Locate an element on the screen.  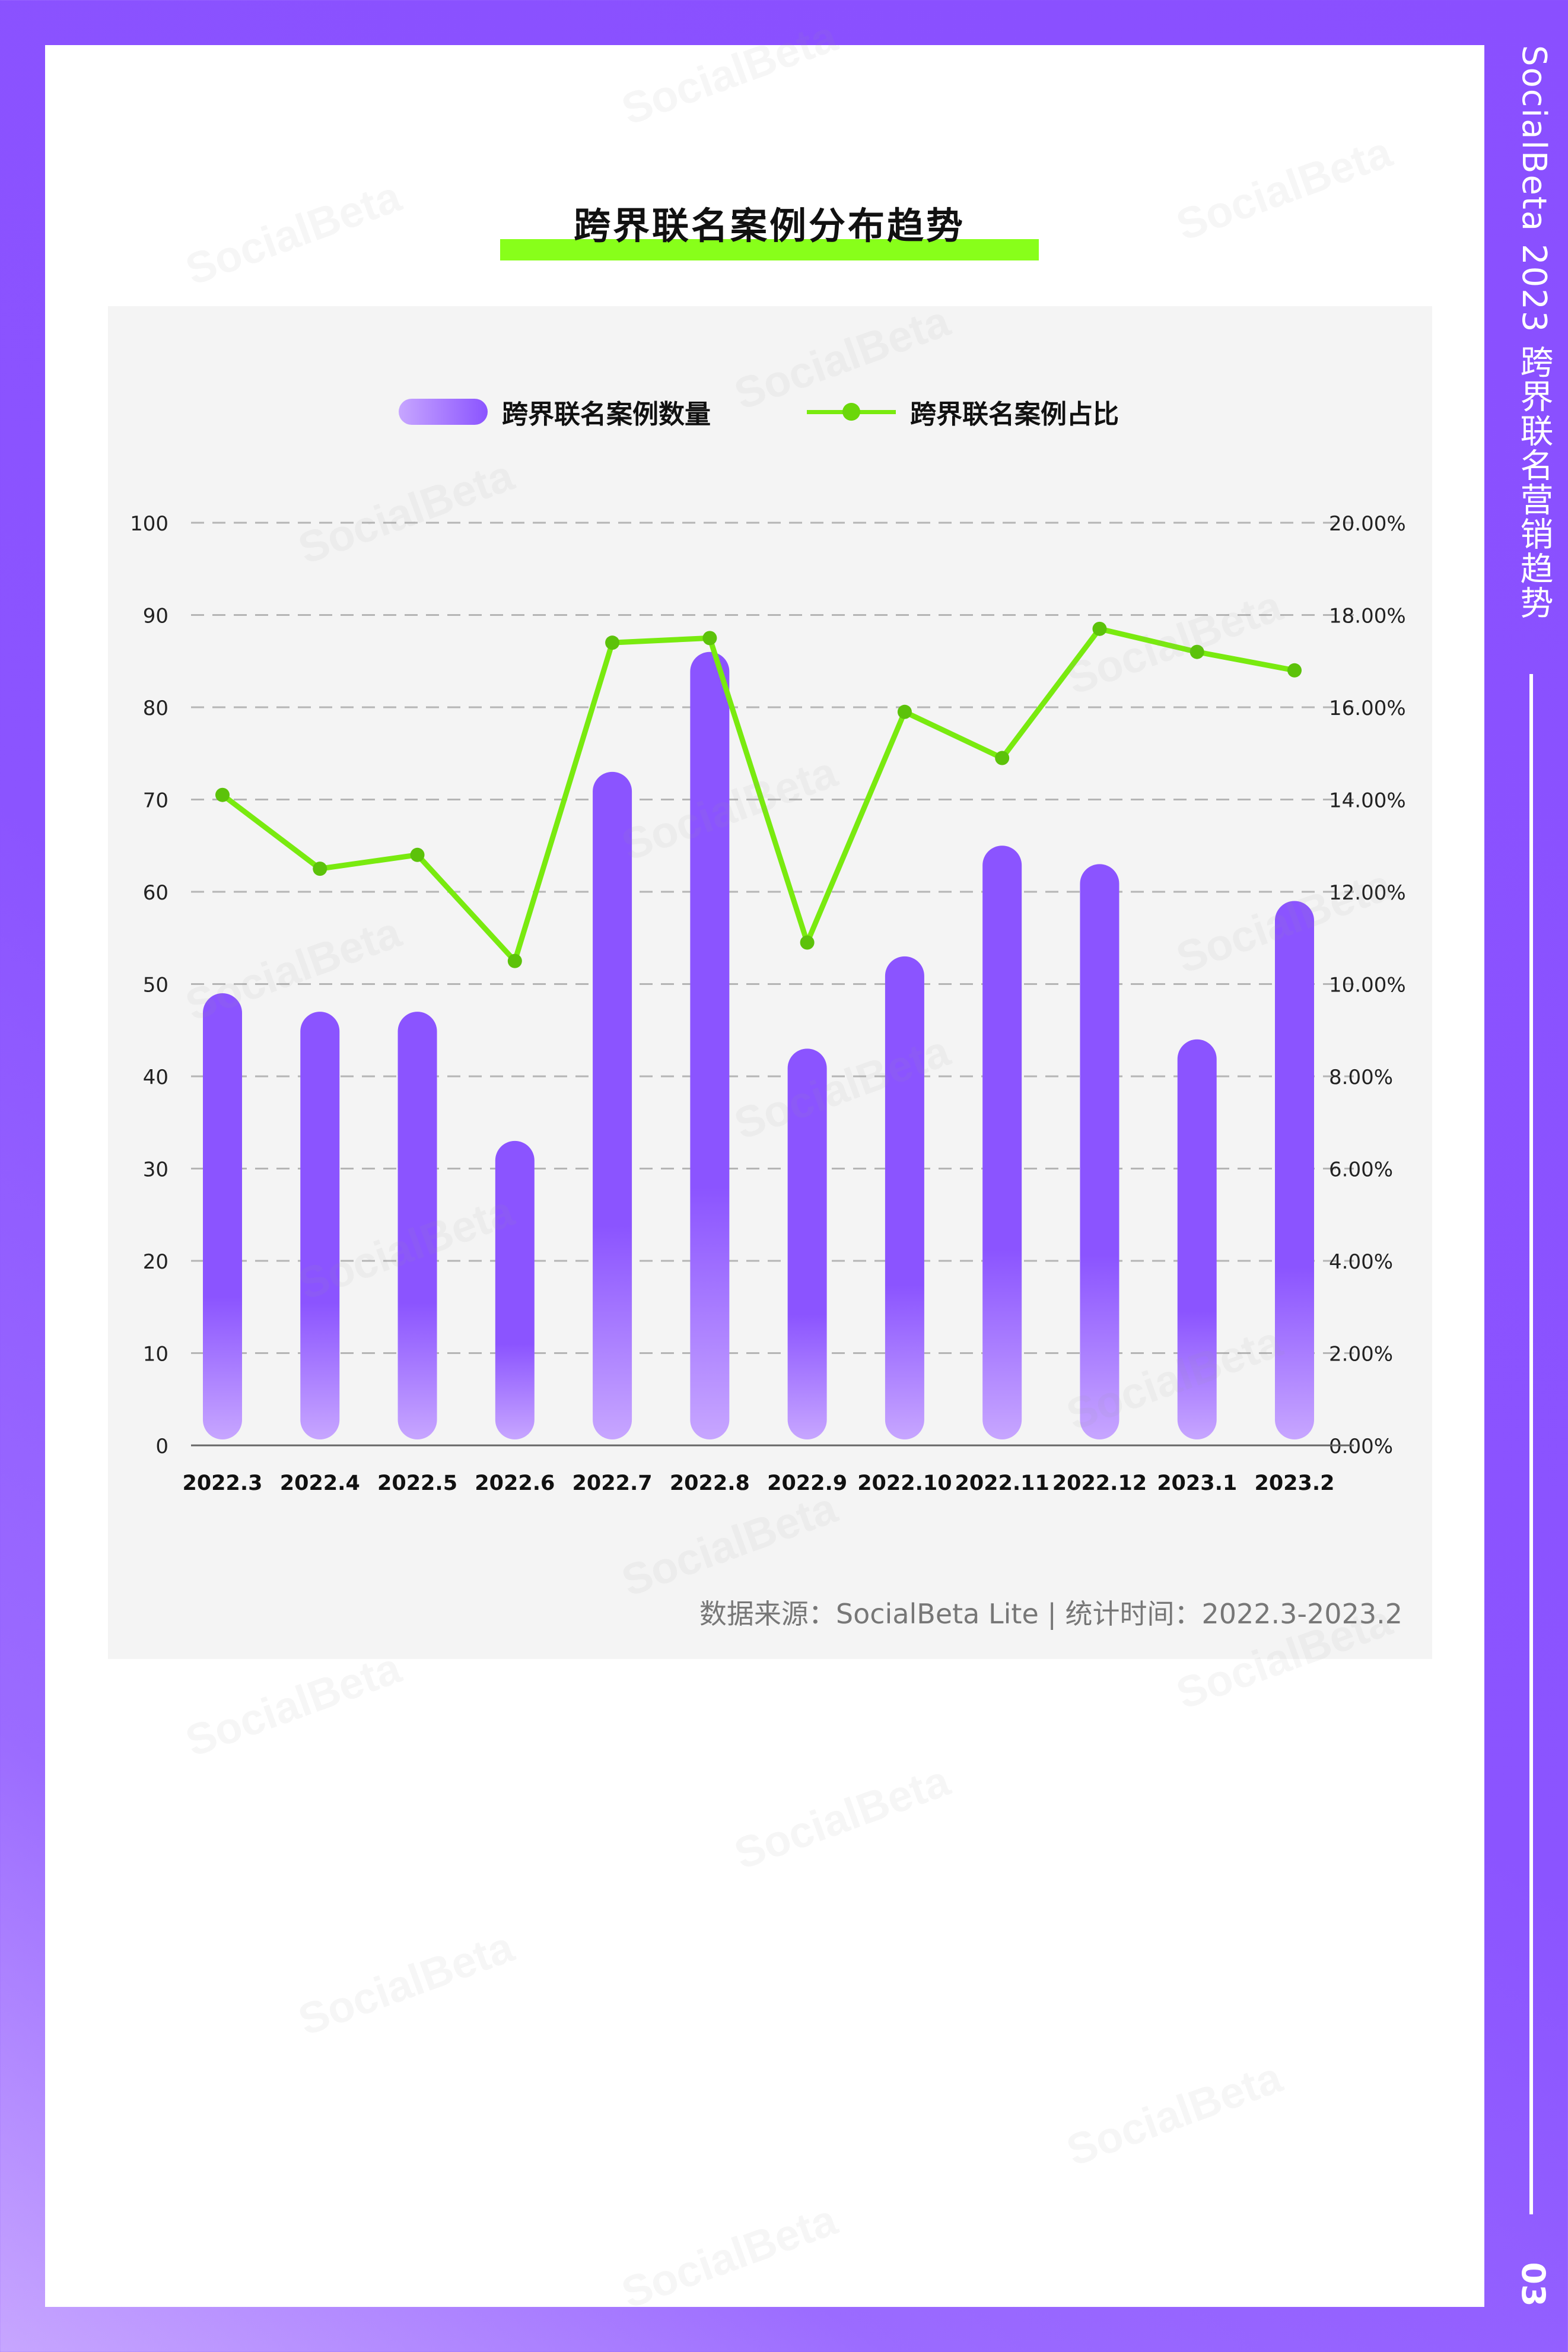
share-point-2022.10 is located at coordinates (904, 712).